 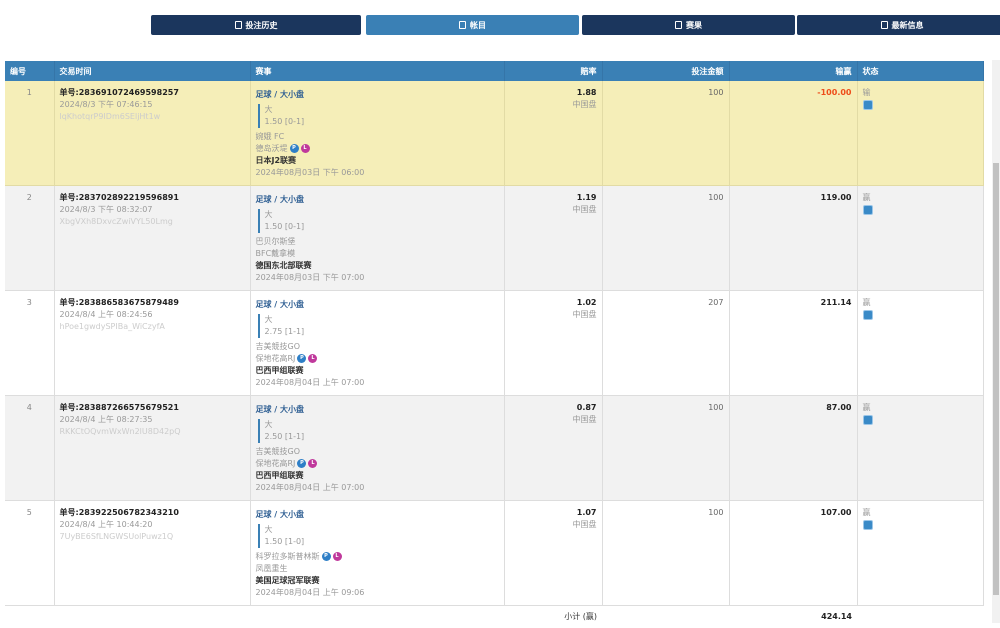 I want to click on bet-time: 2024/8/3 下午 07:46:15, so click(x=152, y=105).